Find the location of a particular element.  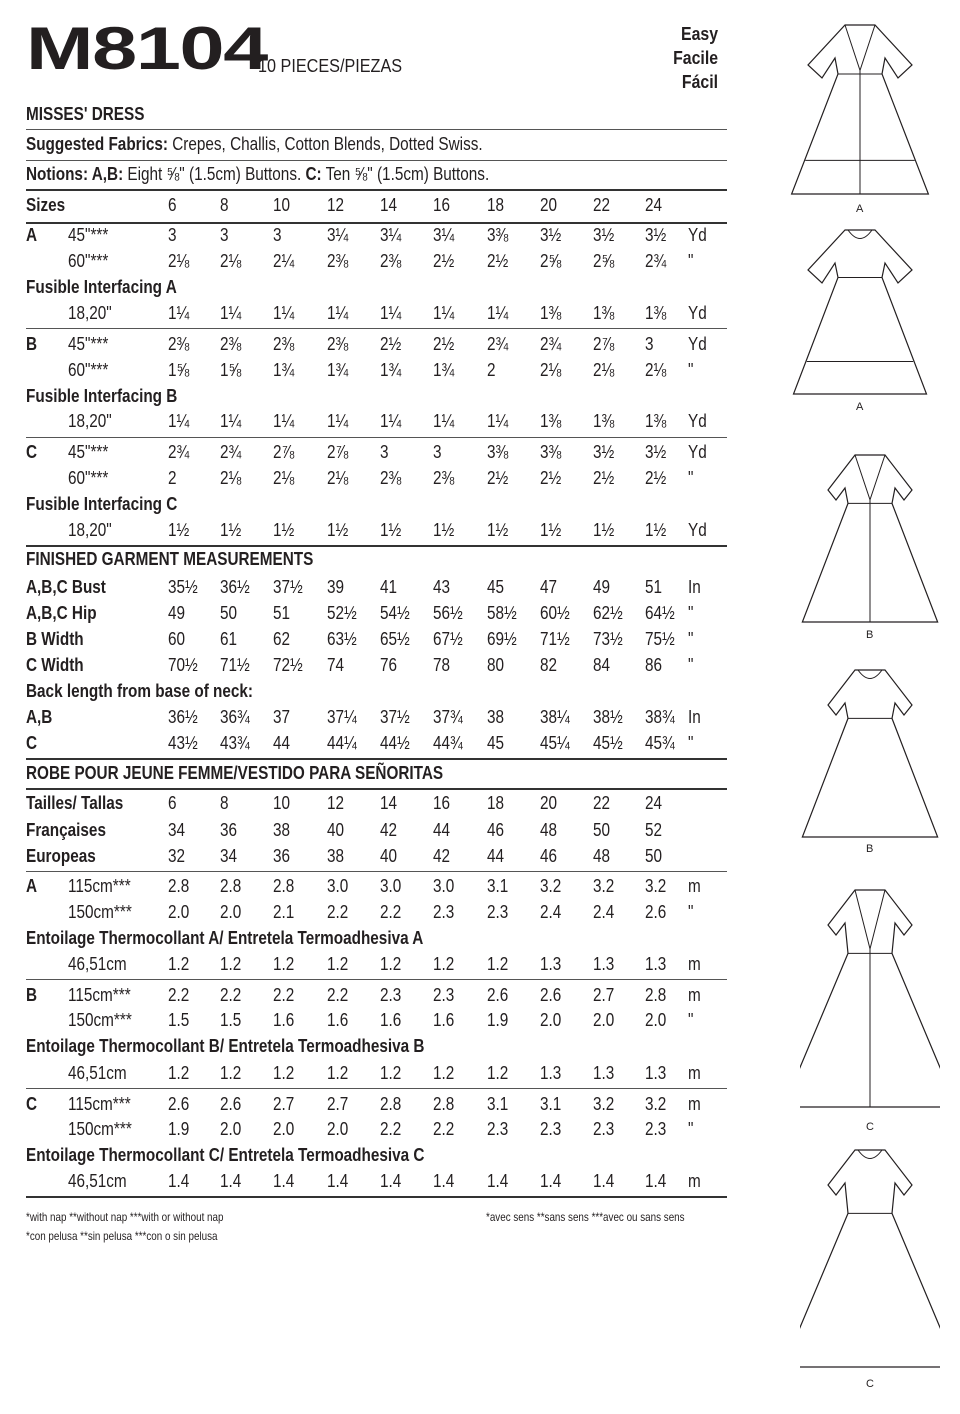

value-cell: 22 is located at coordinates (602, 205).